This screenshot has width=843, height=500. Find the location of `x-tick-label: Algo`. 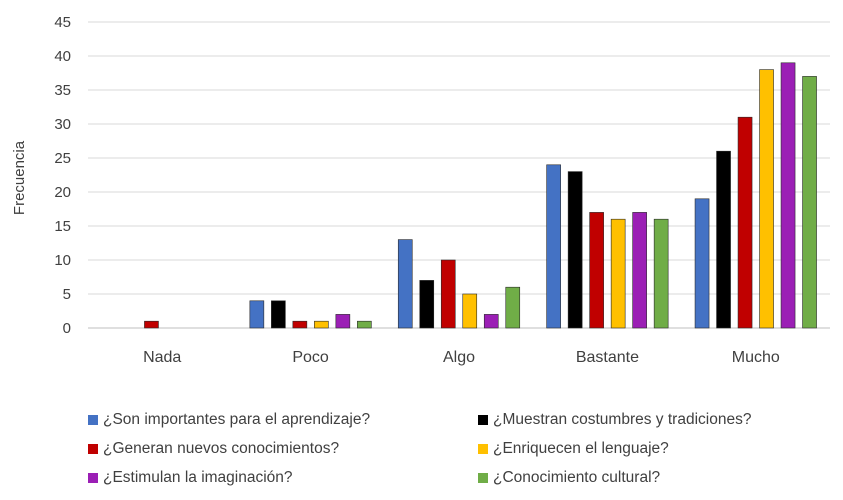

x-tick-label: Algo is located at coordinates (459, 357).